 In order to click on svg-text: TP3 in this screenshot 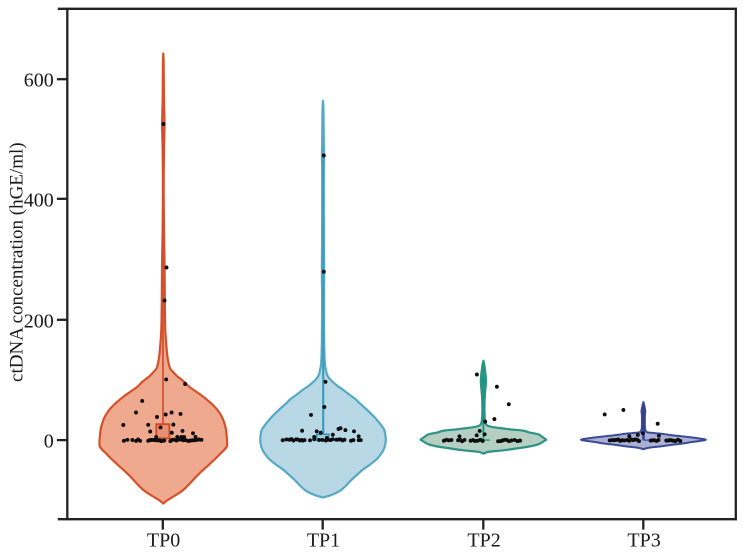, I will do `click(643, 541)`.